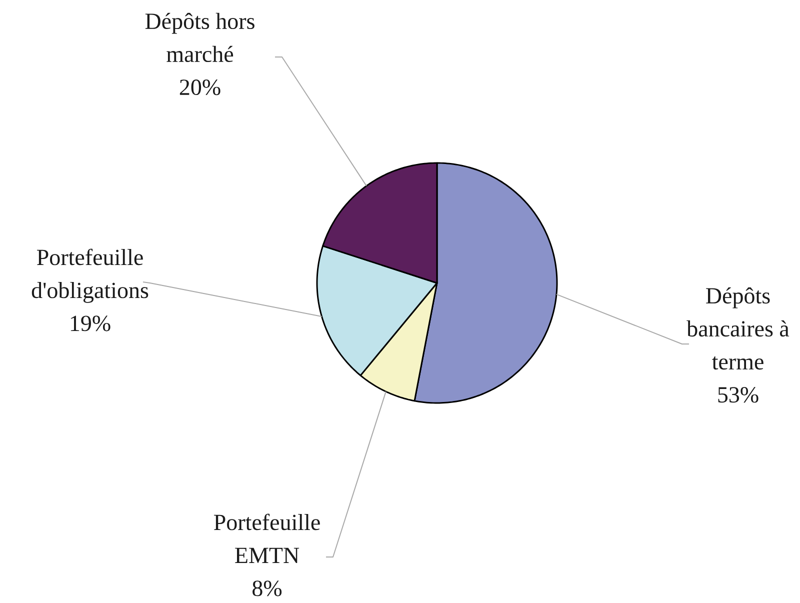  What do you see at coordinates (738, 395) in the screenshot?
I see `data-label: 53%` at bounding box center [738, 395].